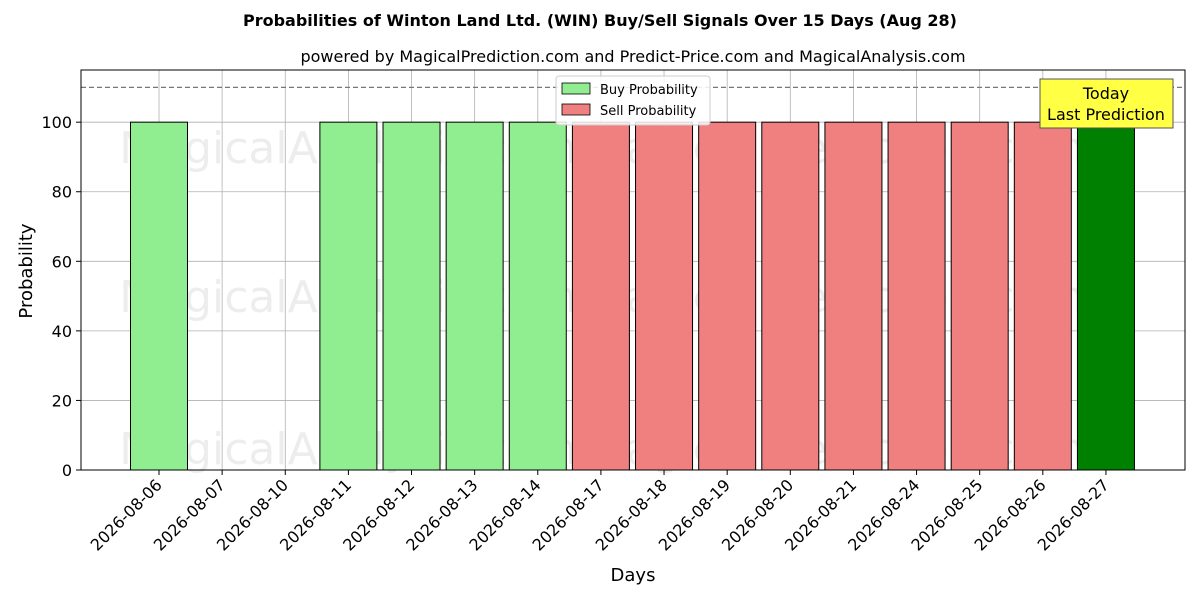  I want to click on legend: Buy Probability Sell Probability, so click(633, 100).